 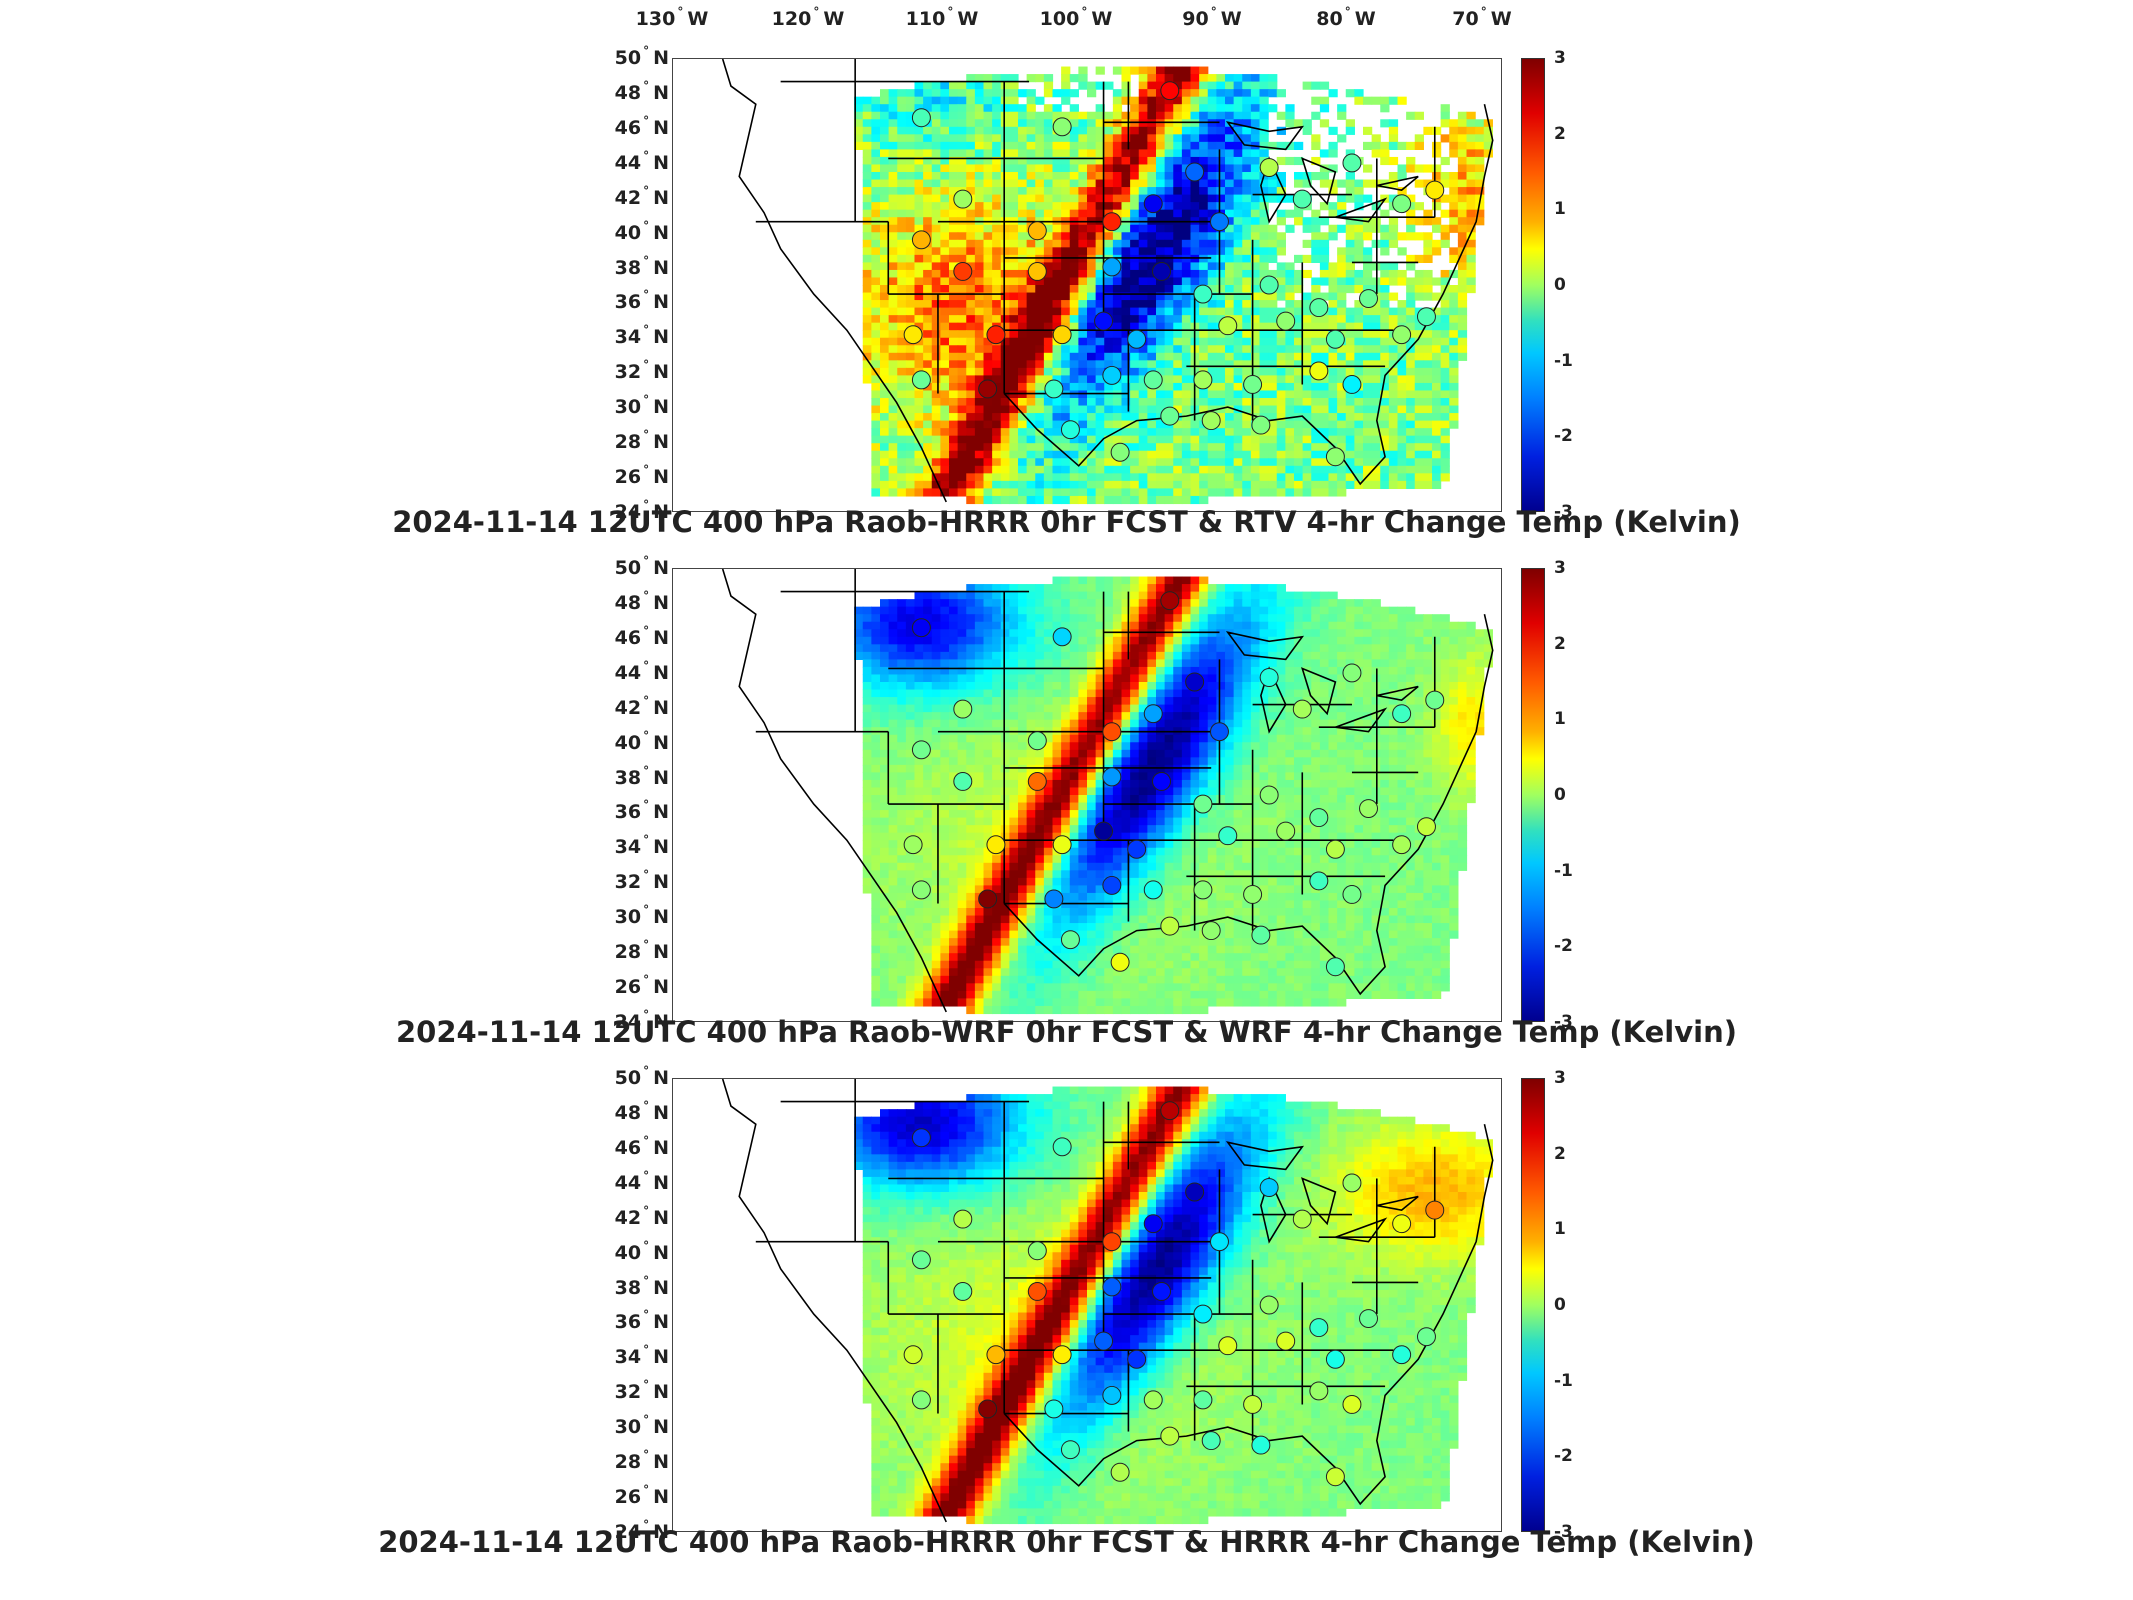 I want to click on lat-label-26: 26 ° N, so click(x=641, y=1496).